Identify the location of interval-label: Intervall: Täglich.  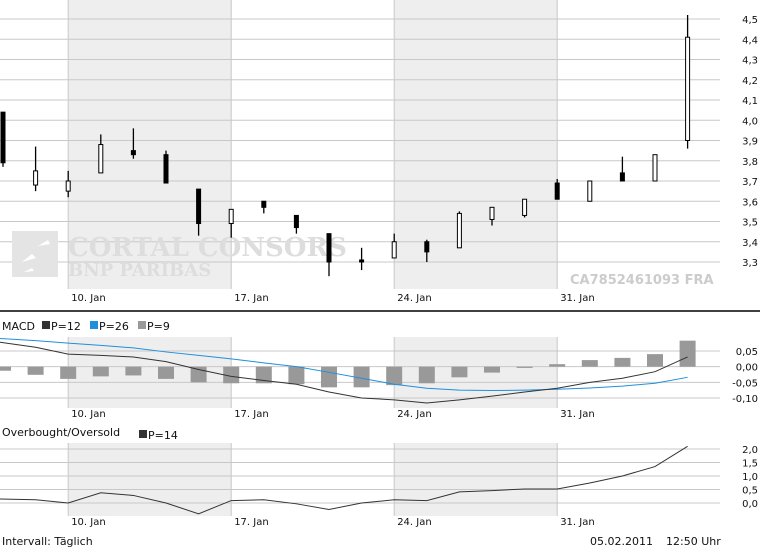
(47, 541).